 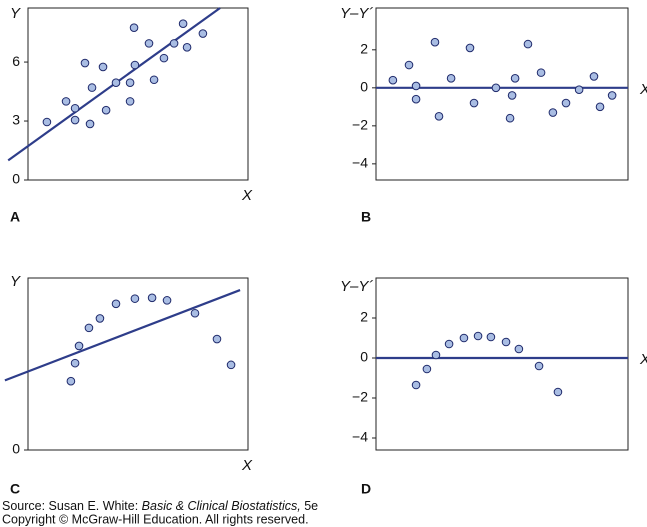 What do you see at coordinates (122, 335) in the screenshot?
I see `fit-line` at bounding box center [122, 335].